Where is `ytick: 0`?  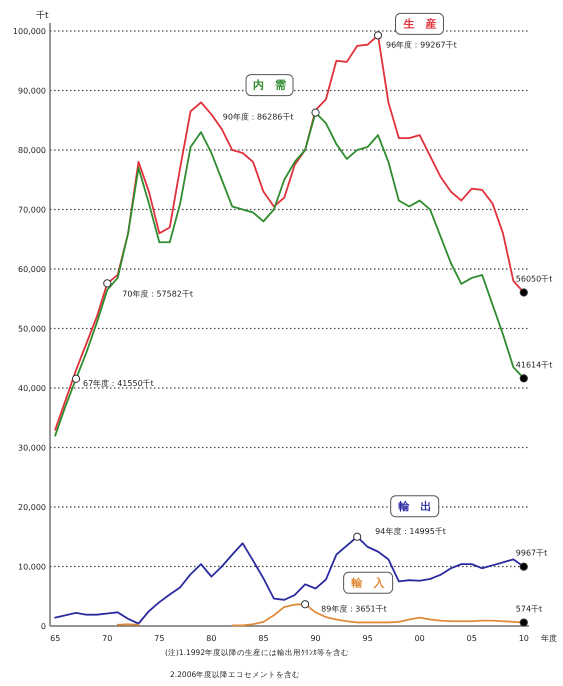 ytick: 0 is located at coordinates (43, 626).